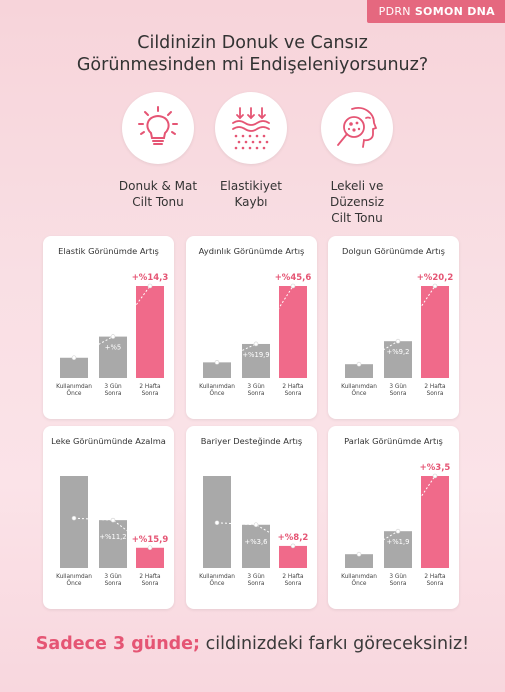 This screenshot has height=692, width=505. I want to click on data-label: +%1,9, so click(398, 542).